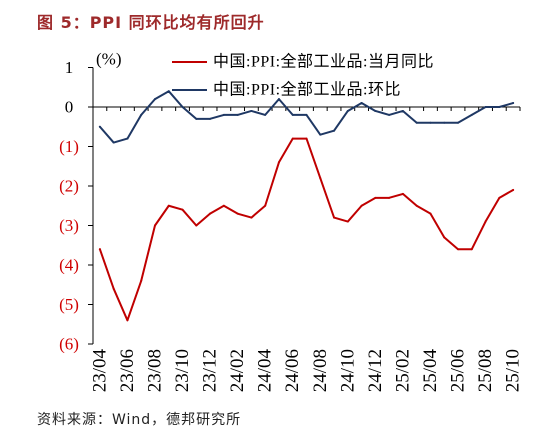 The image size is (552, 441). What do you see at coordinates (307, 90) in the screenshot?
I see `legend-label-mom: 中国:PPI:全部工业品:环比` at bounding box center [307, 90].